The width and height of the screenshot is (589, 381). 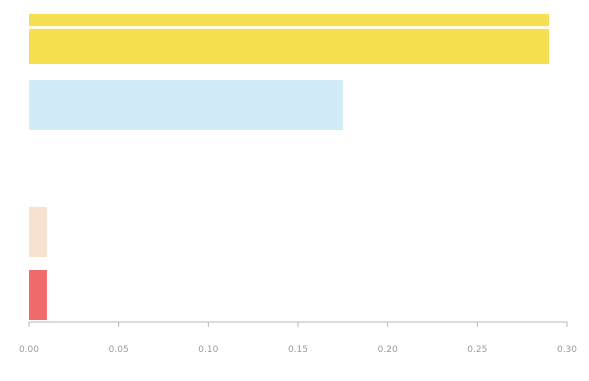 What do you see at coordinates (567, 350) in the screenshot?
I see `x-tick-label-6: 0.30` at bounding box center [567, 350].